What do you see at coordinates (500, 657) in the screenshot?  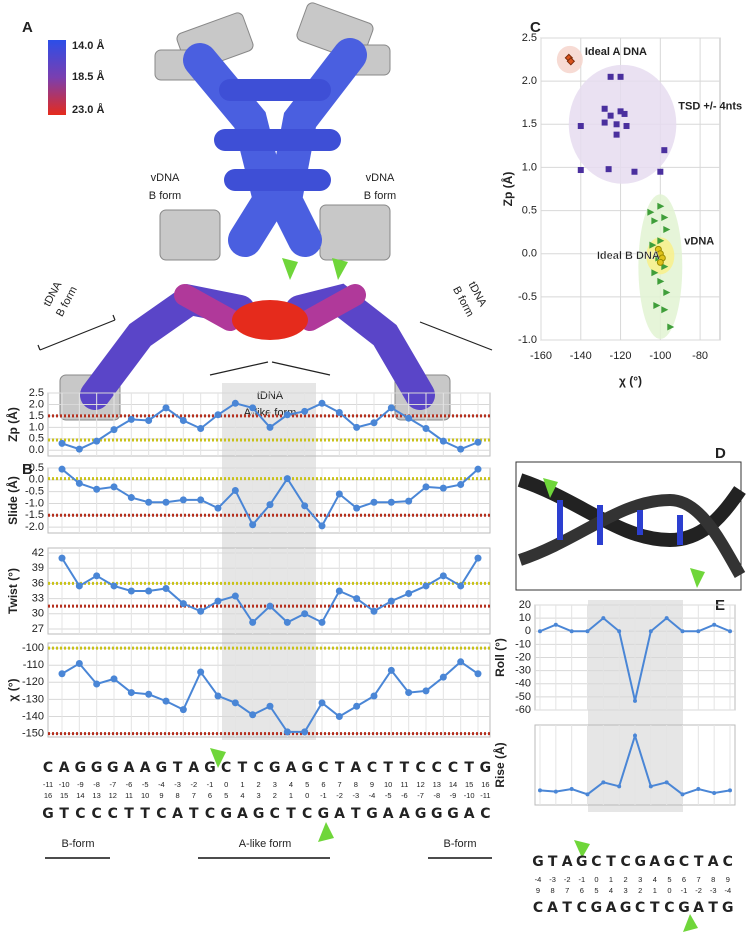 I see `y-axis-title: Roll (°)` at bounding box center [500, 657].